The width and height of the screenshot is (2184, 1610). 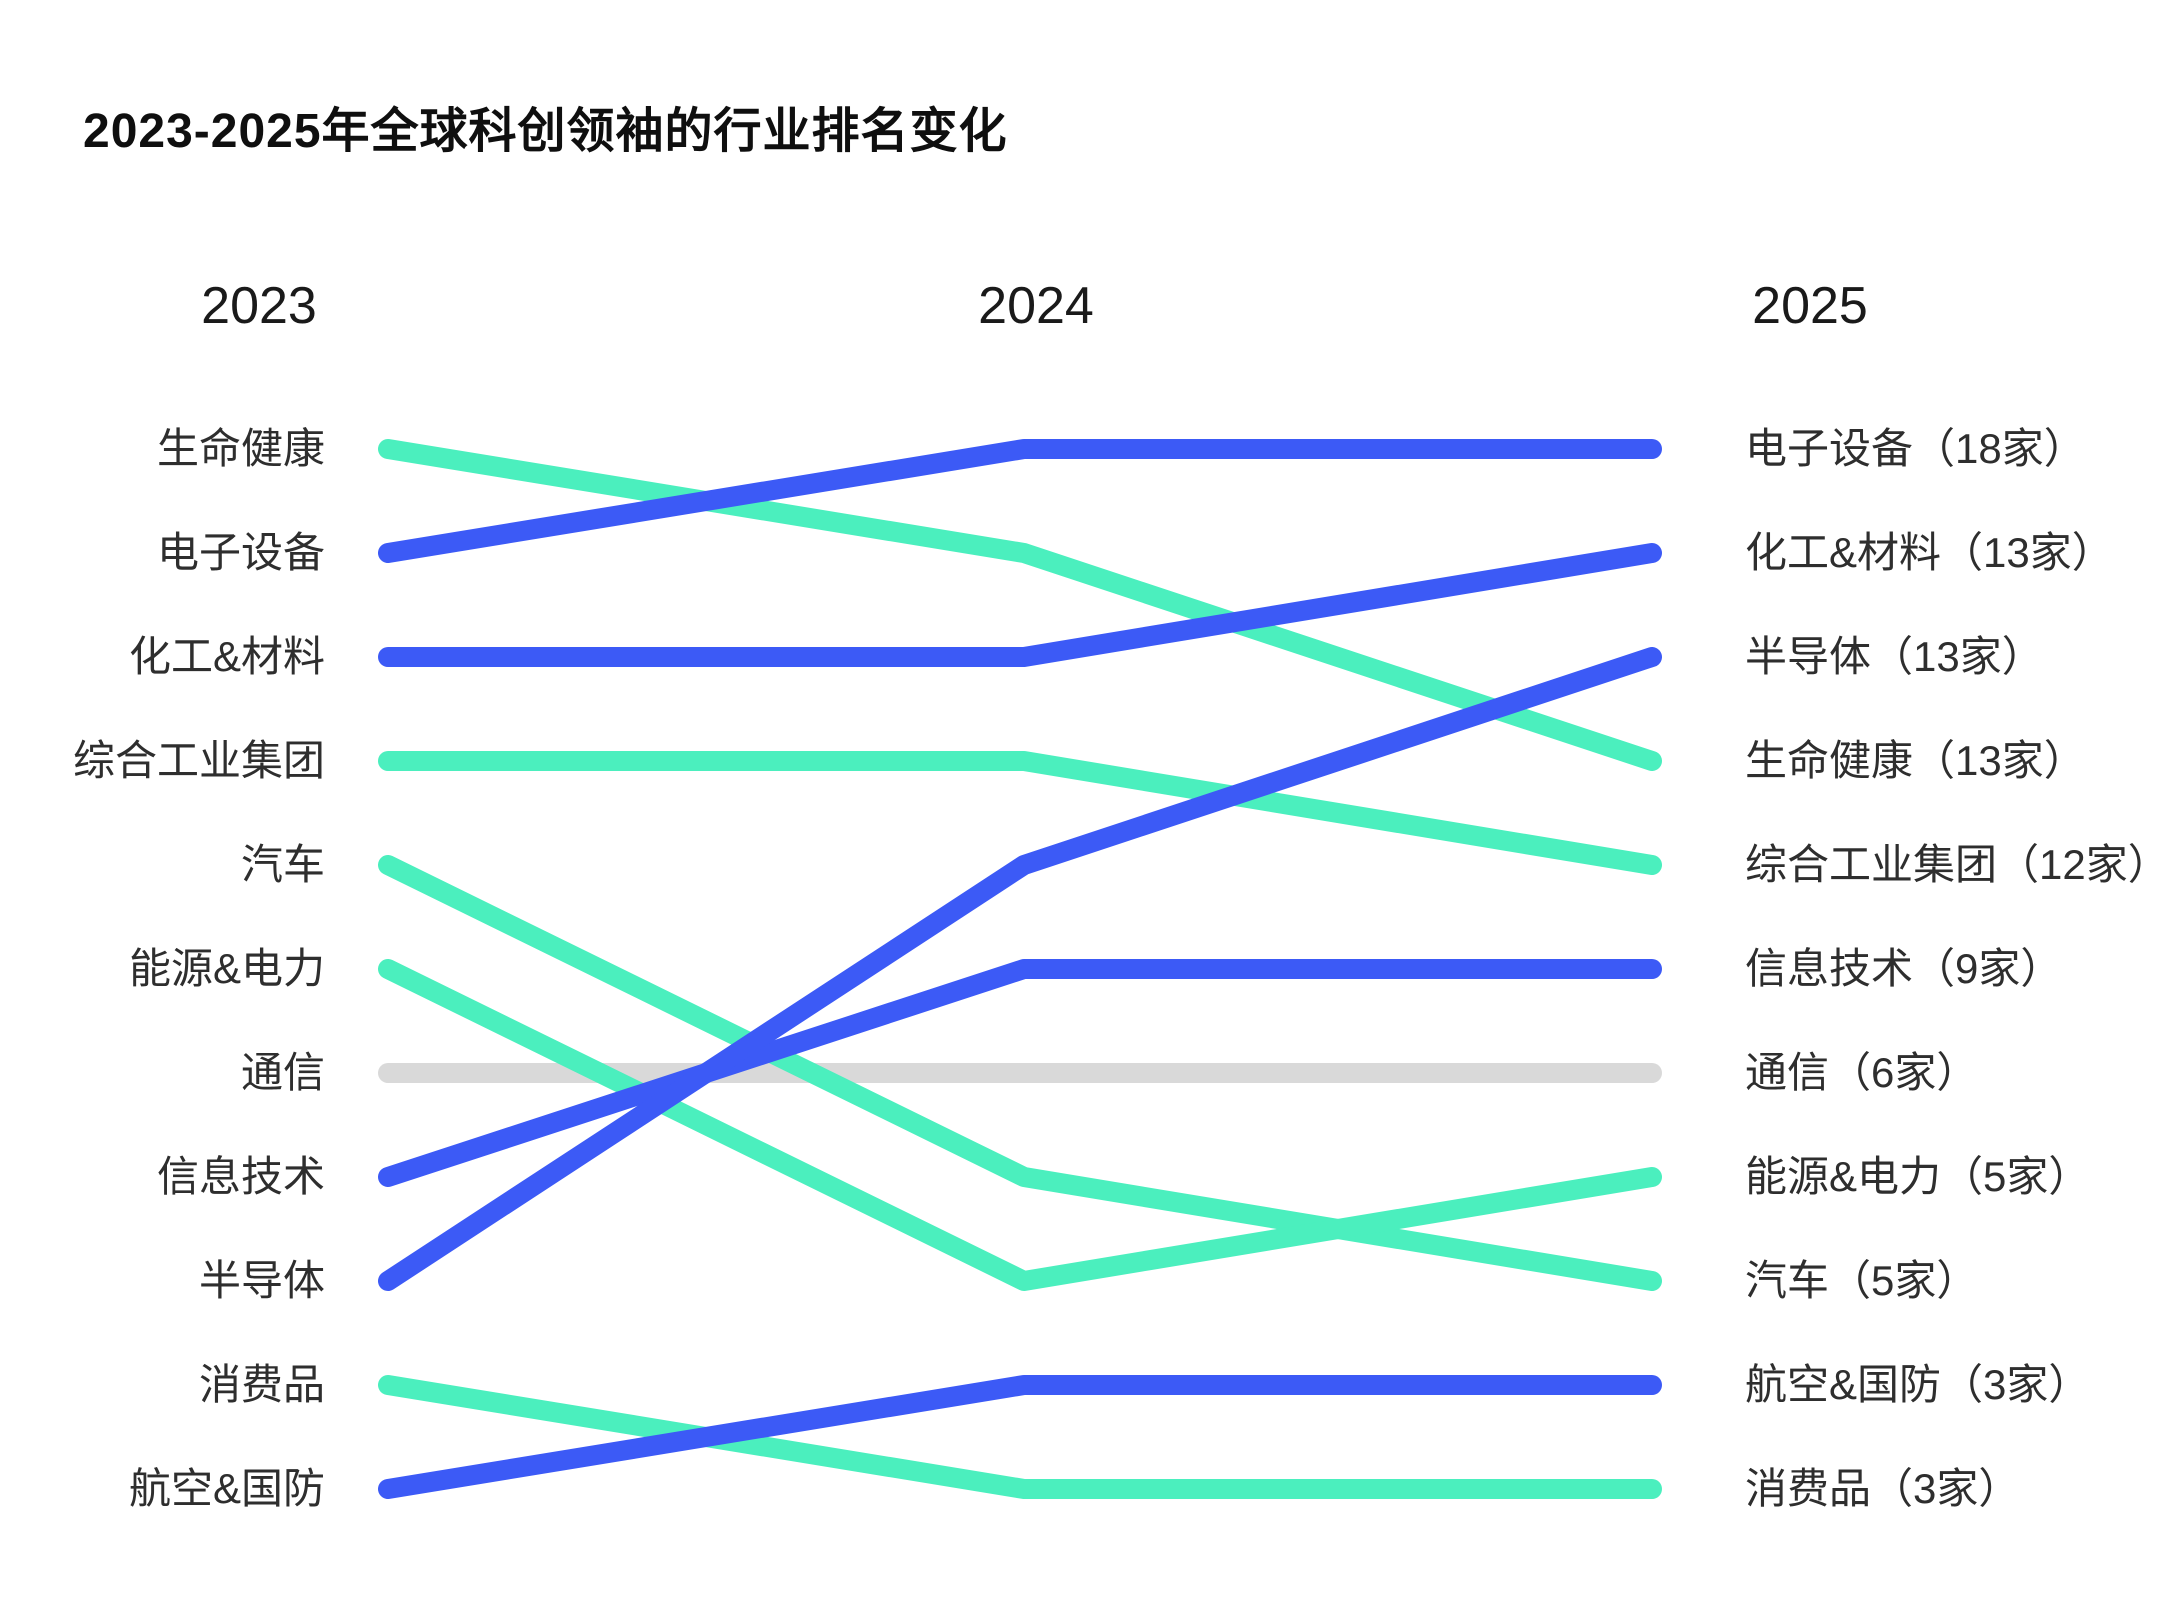 What do you see at coordinates (1918, 1176) in the screenshot?
I see `rank-label-2025-energy-power: 能源&电力（5家）` at bounding box center [1918, 1176].